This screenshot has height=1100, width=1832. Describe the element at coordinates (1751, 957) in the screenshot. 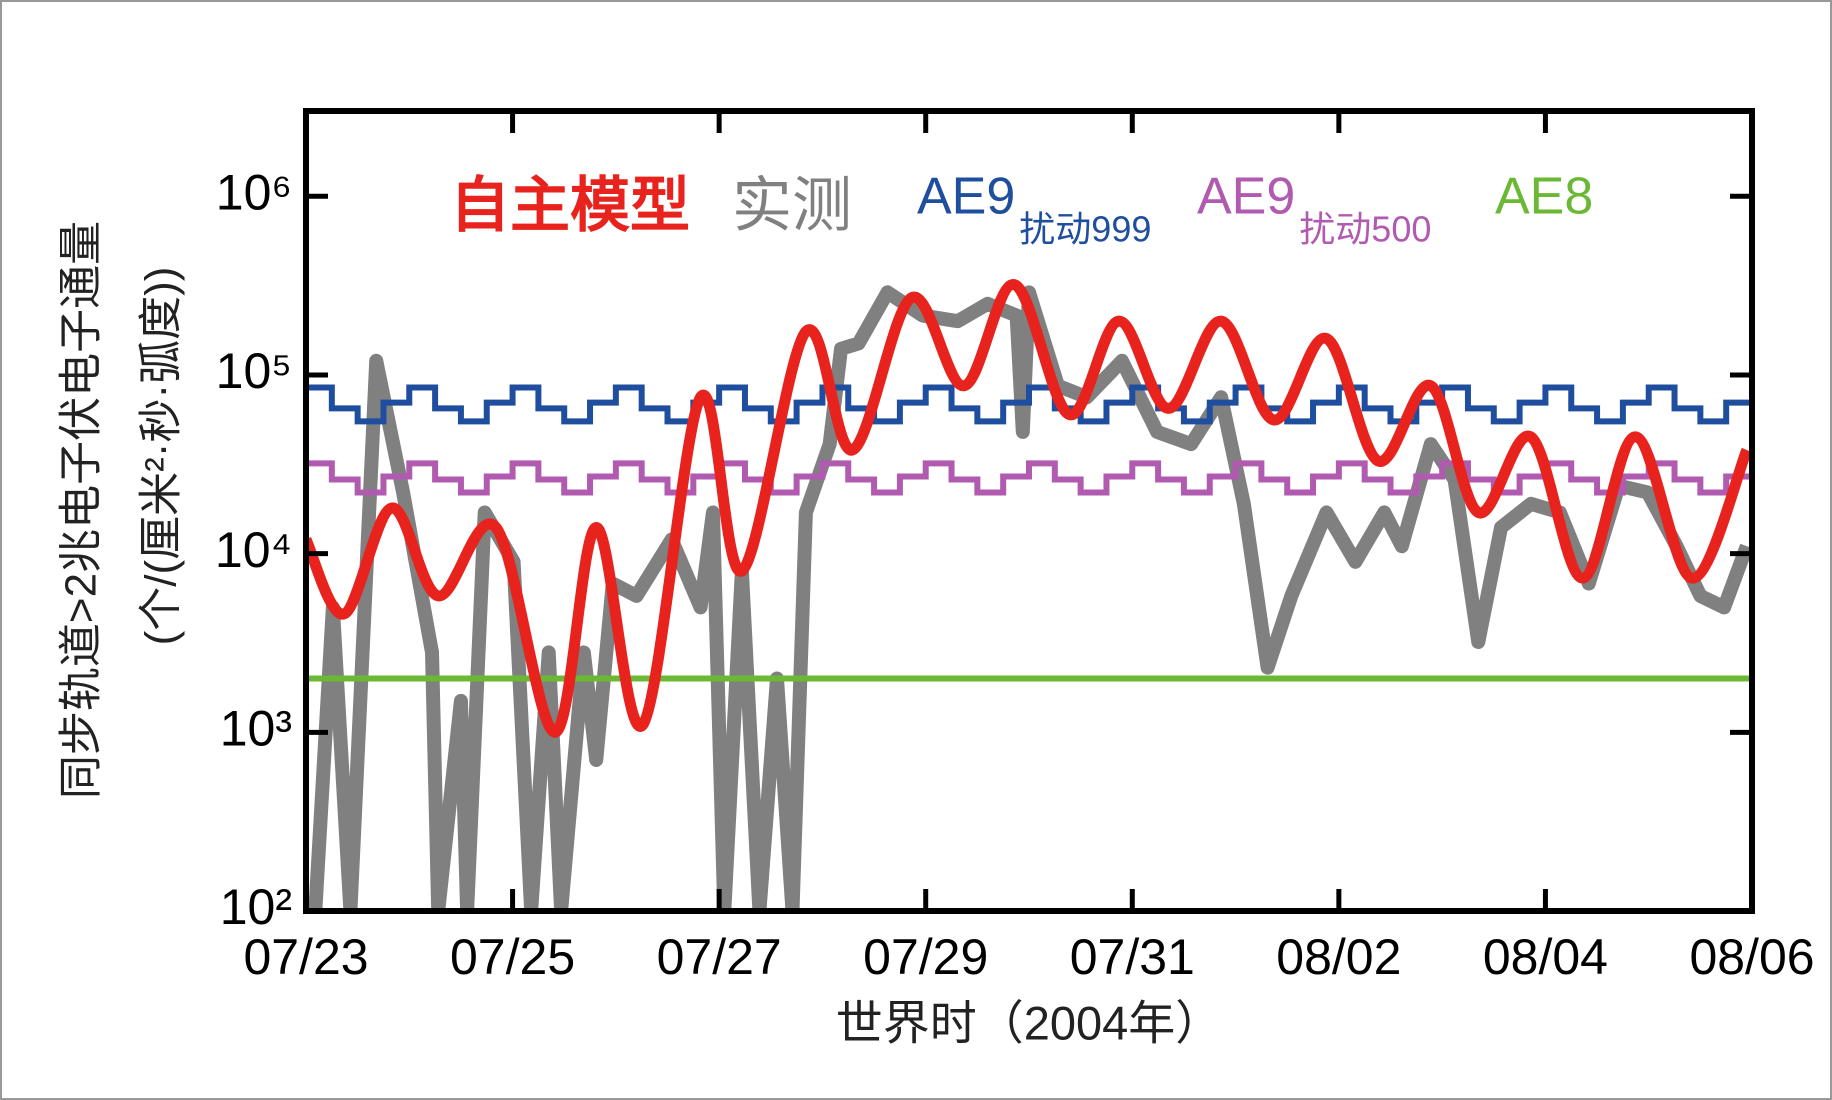

I see `x-tick-label: 08/06` at that location.